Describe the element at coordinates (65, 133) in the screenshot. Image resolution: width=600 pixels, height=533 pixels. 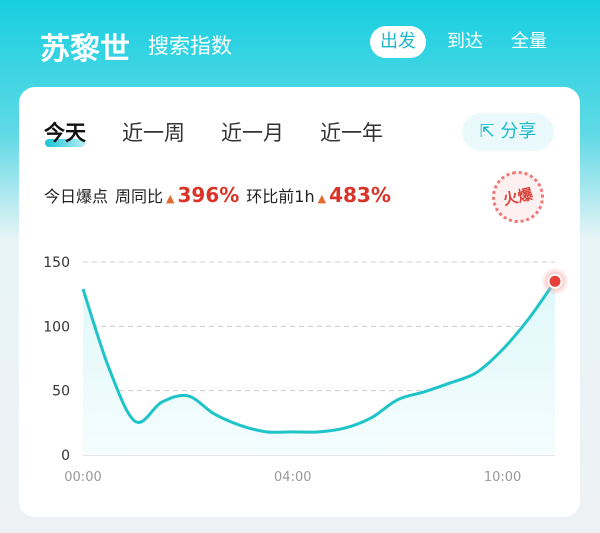
I see `tab-today: 今天` at that location.